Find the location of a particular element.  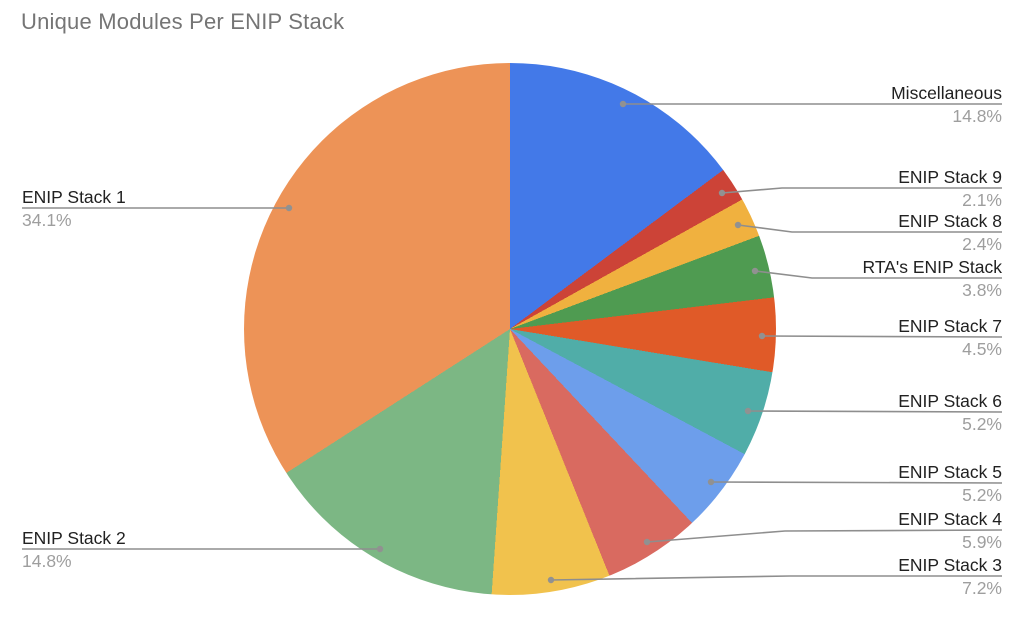

callout-label: ENIP Stack 7 is located at coordinates (950, 326).